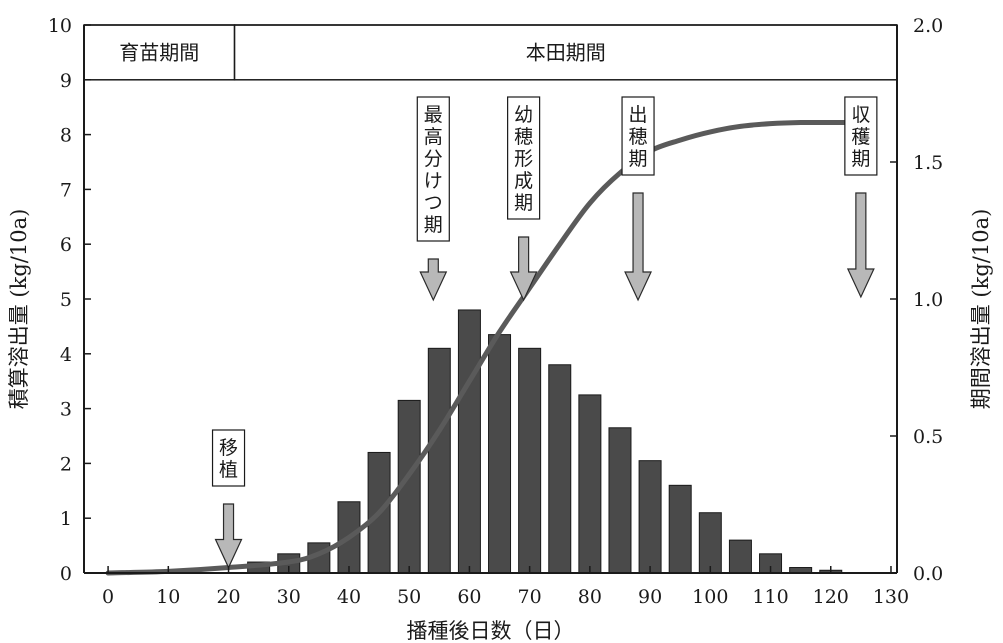  I want to click on y-left-tick-label: 8, so click(66, 136).